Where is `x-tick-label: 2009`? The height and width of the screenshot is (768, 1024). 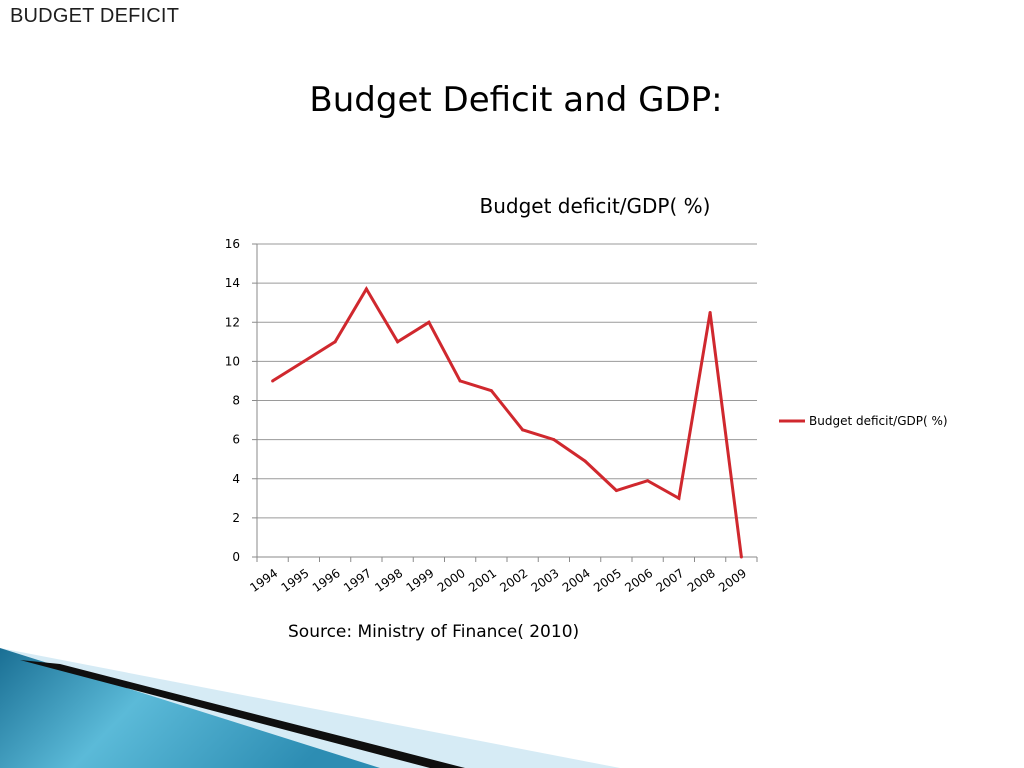 x-tick-label: 2009 is located at coordinates (732, 580).